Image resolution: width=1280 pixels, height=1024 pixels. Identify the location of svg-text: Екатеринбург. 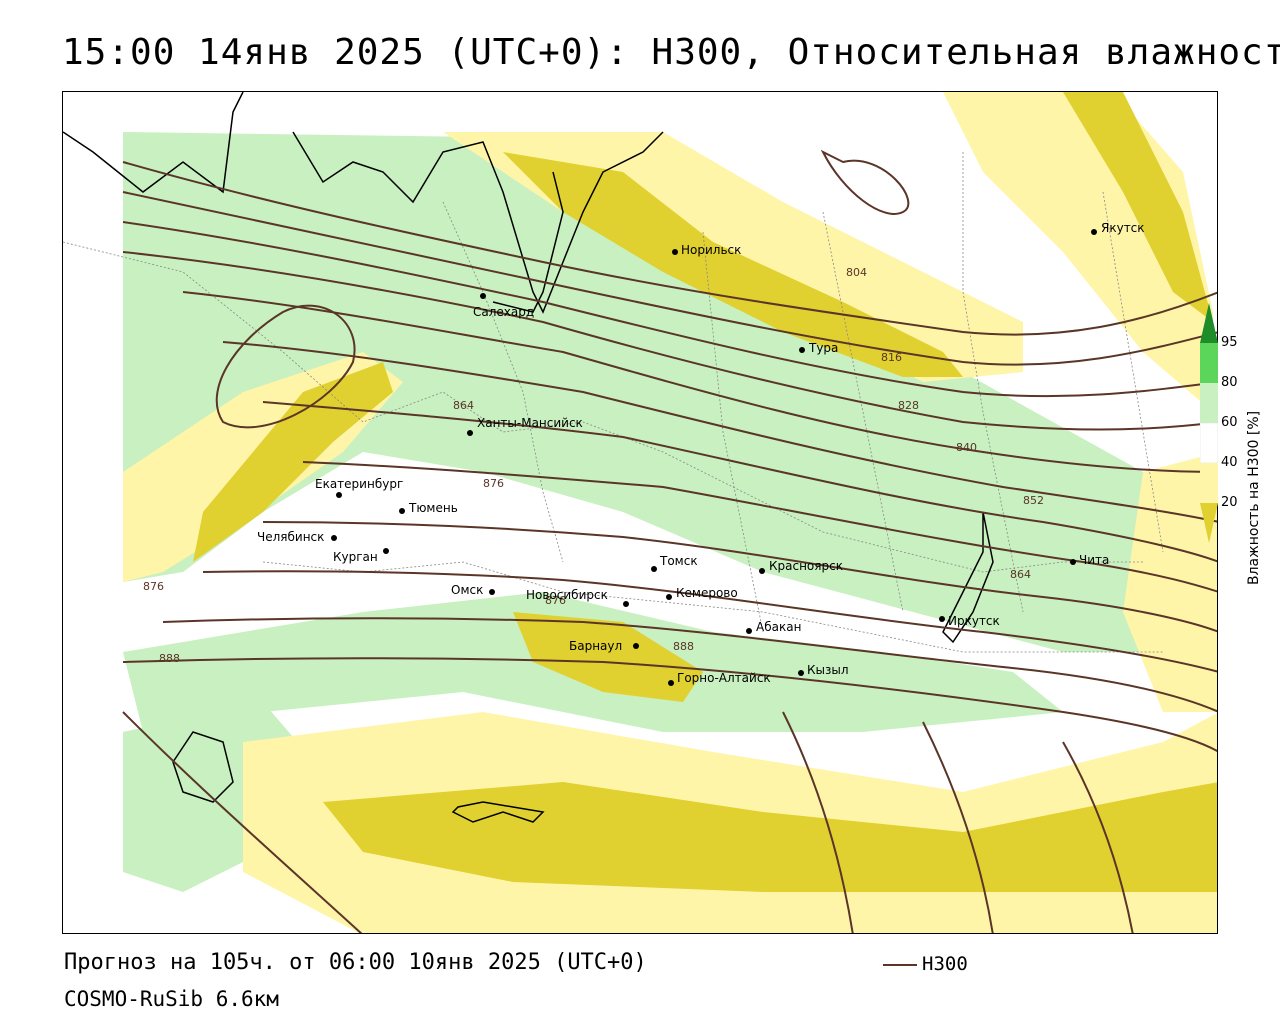
(359, 484).